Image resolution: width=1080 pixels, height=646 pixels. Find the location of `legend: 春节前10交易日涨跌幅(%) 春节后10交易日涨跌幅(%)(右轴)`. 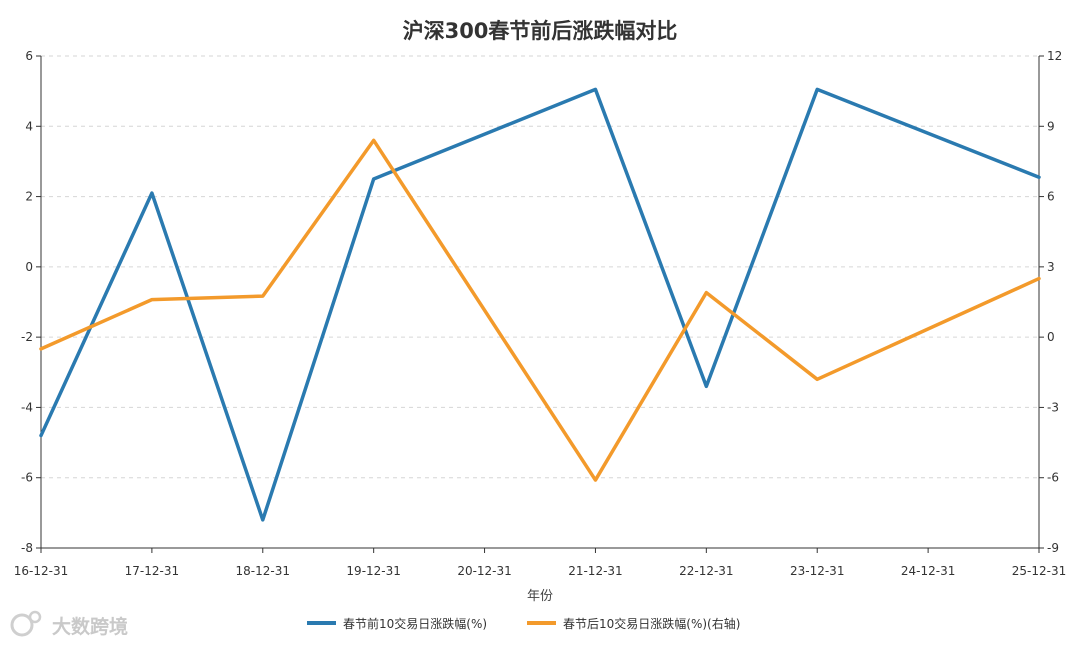

legend: 春节前10交易日涨跌幅(%) 春节后10交易日涨跌幅(%)(右轴) is located at coordinates (523, 623).